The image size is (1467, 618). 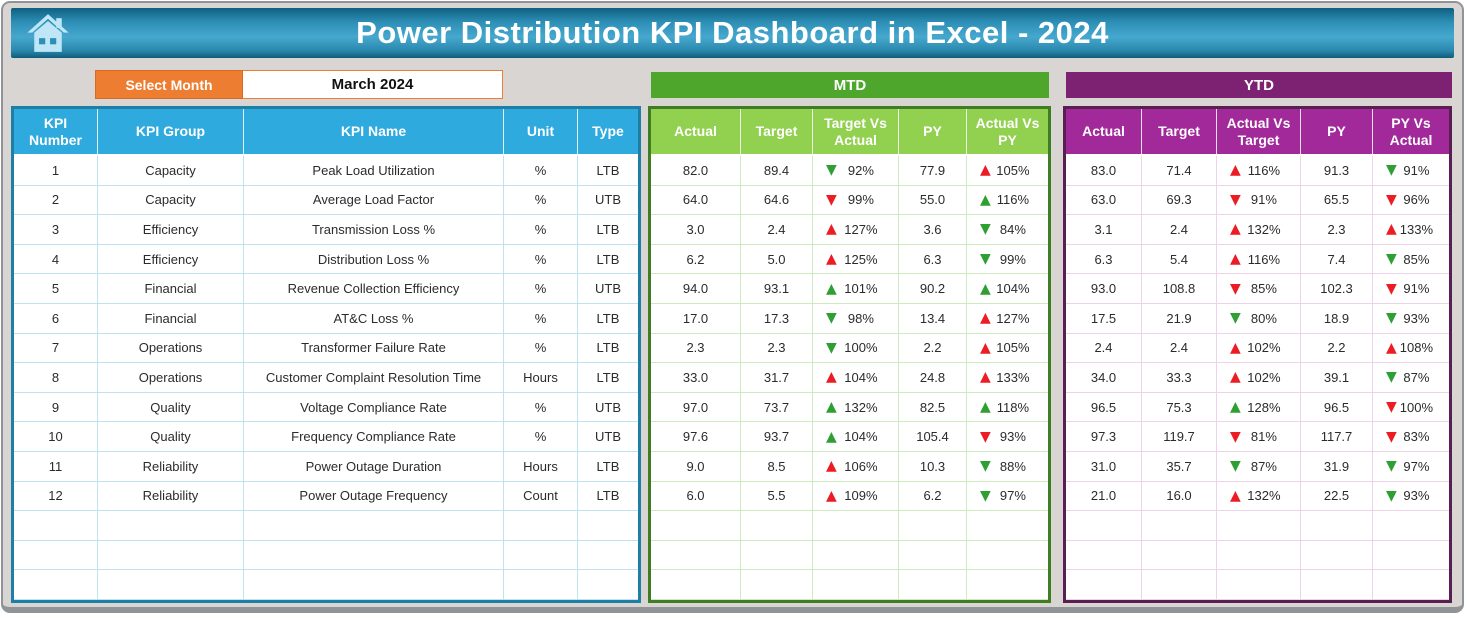 What do you see at coordinates (374, 259) in the screenshot?
I see `kpi-name-cell: Distribution Loss %` at bounding box center [374, 259].